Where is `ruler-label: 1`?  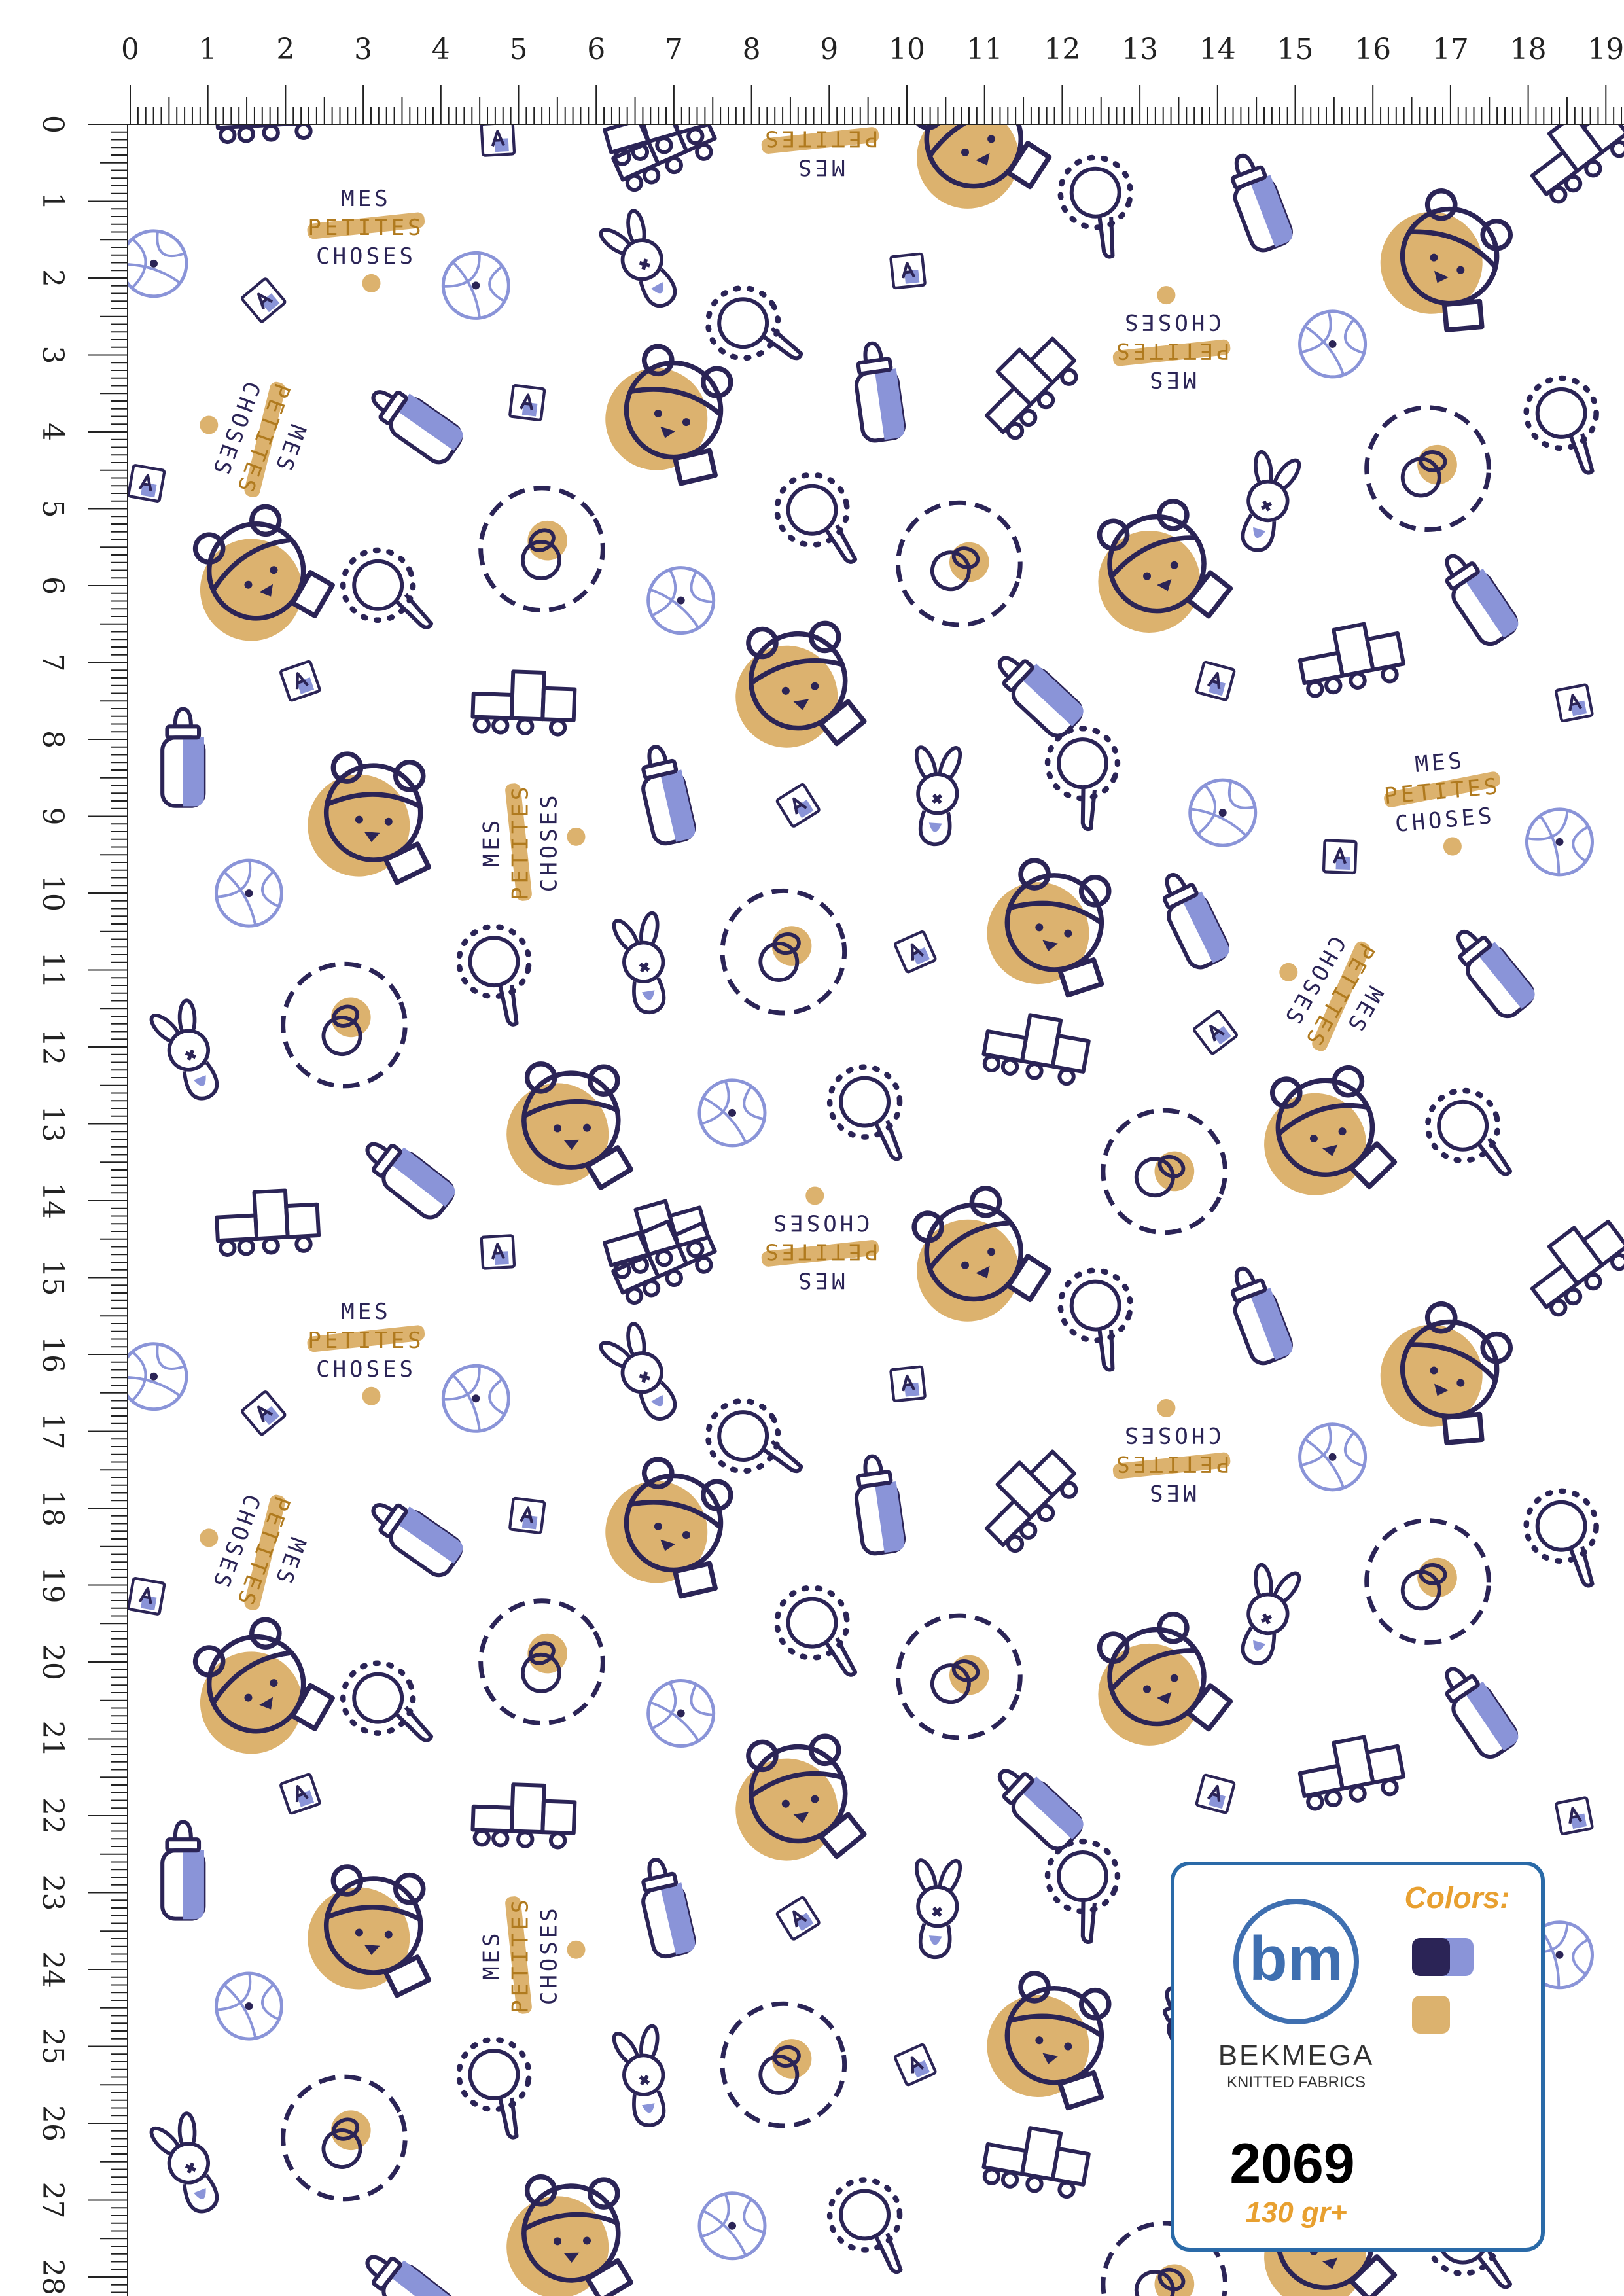
ruler-label: 1 is located at coordinates (208, 50).